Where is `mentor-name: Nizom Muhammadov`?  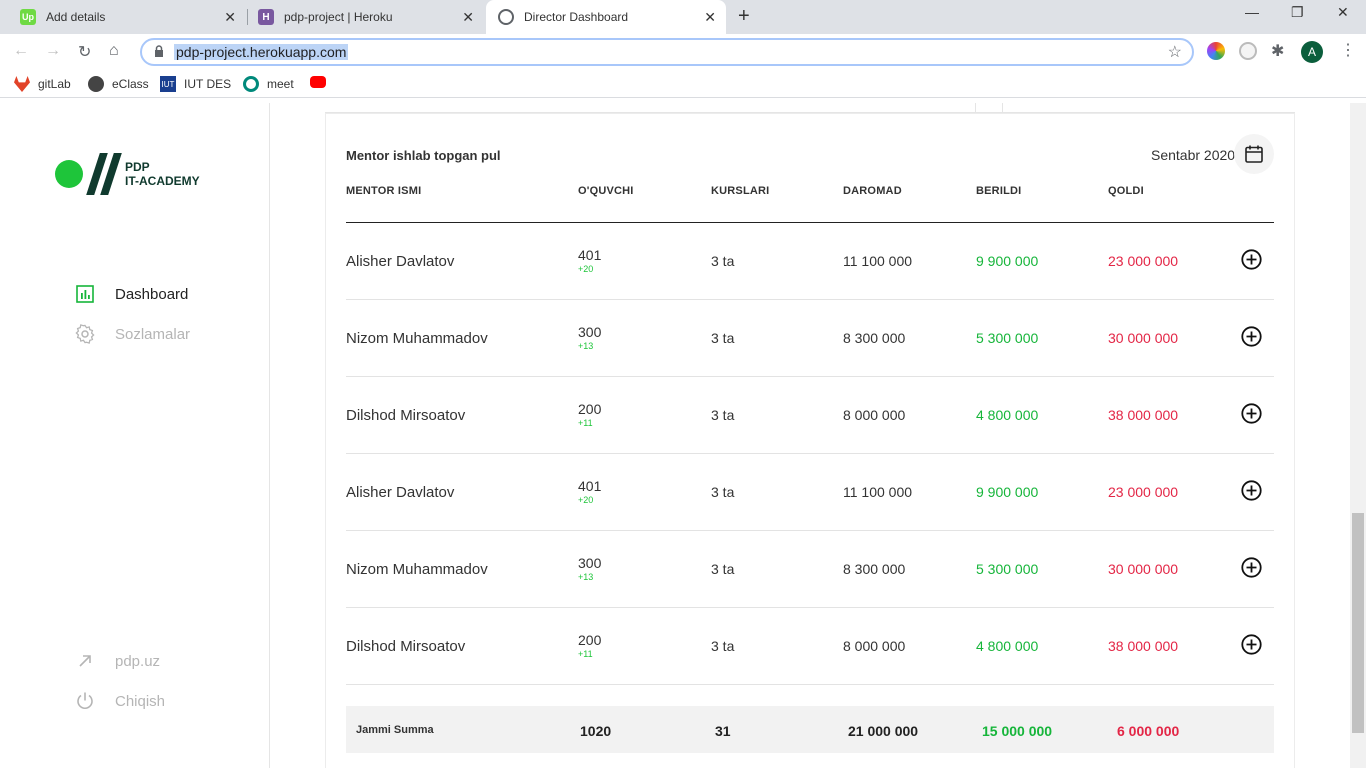 mentor-name: Nizom Muhammadov is located at coordinates (417, 569).